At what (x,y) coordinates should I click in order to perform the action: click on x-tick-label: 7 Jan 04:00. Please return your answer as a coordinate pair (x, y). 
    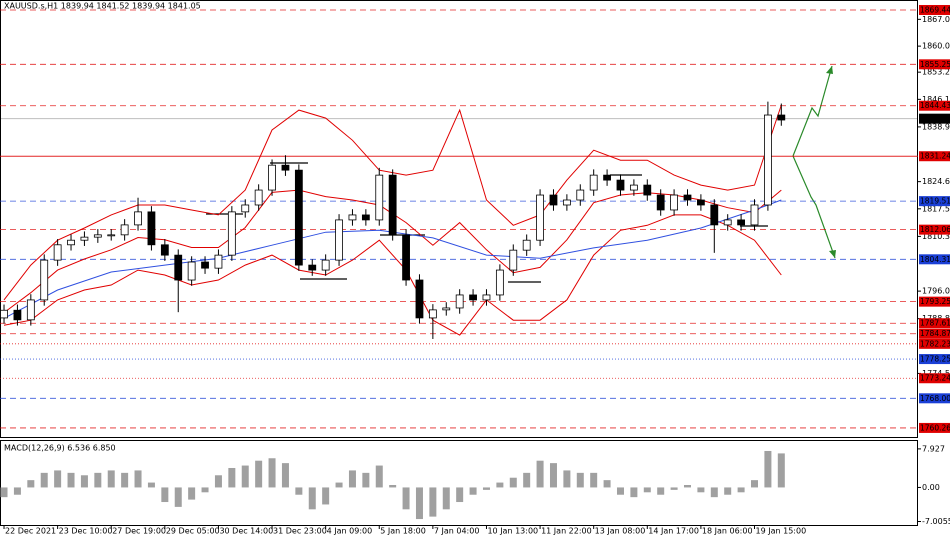
    Looking at the image, I should click on (457, 531).